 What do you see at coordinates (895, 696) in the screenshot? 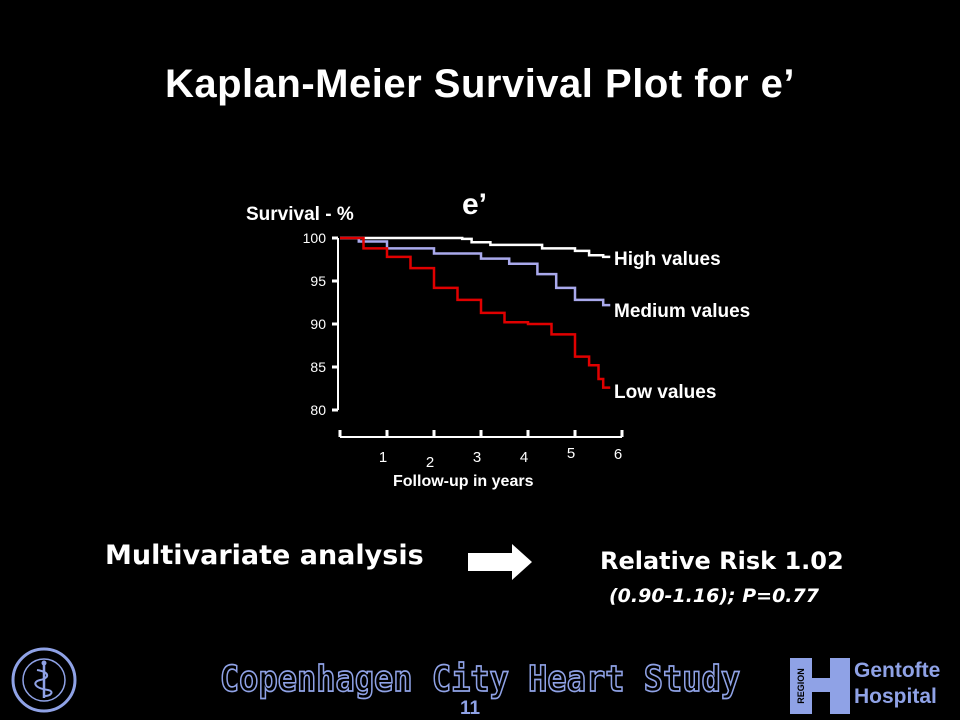
I see `hospital-name-line2: Hospital` at bounding box center [895, 696].